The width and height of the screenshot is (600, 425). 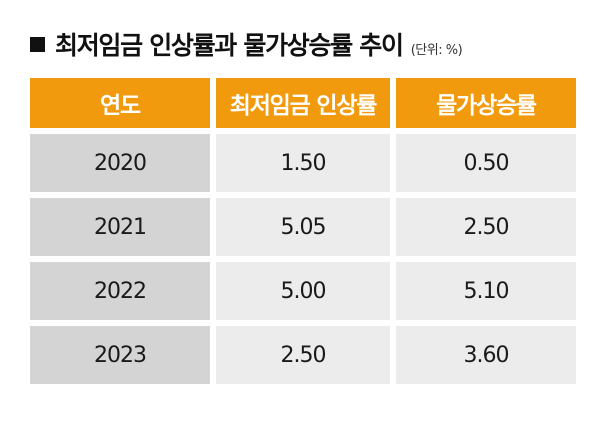 What do you see at coordinates (120, 103) in the screenshot?
I see `header-cell-year: 연도` at bounding box center [120, 103].